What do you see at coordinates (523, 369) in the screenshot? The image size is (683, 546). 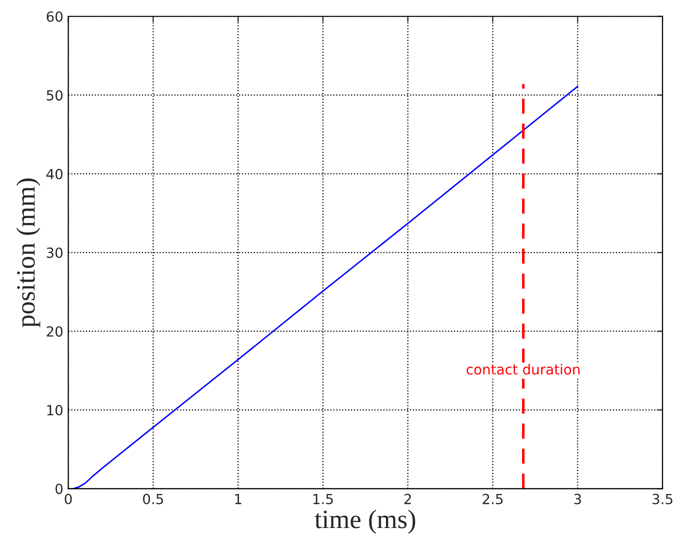 I see `annotation: contact duration` at bounding box center [523, 369].